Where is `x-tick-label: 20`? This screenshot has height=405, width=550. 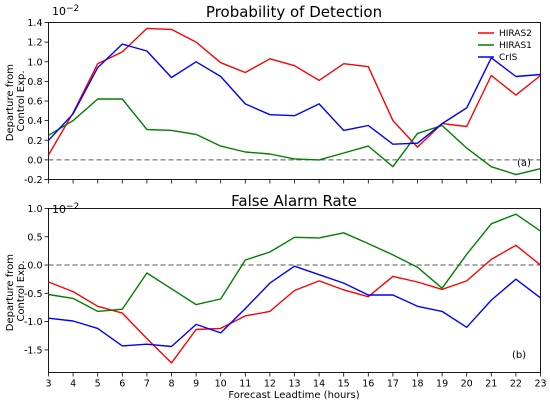 x-tick-label: 20 is located at coordinates (467, 384).